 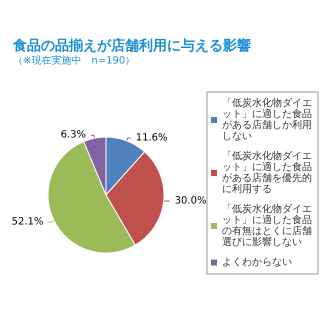 I want to click on data-label: 11.6%, so click(x=152, y=138).